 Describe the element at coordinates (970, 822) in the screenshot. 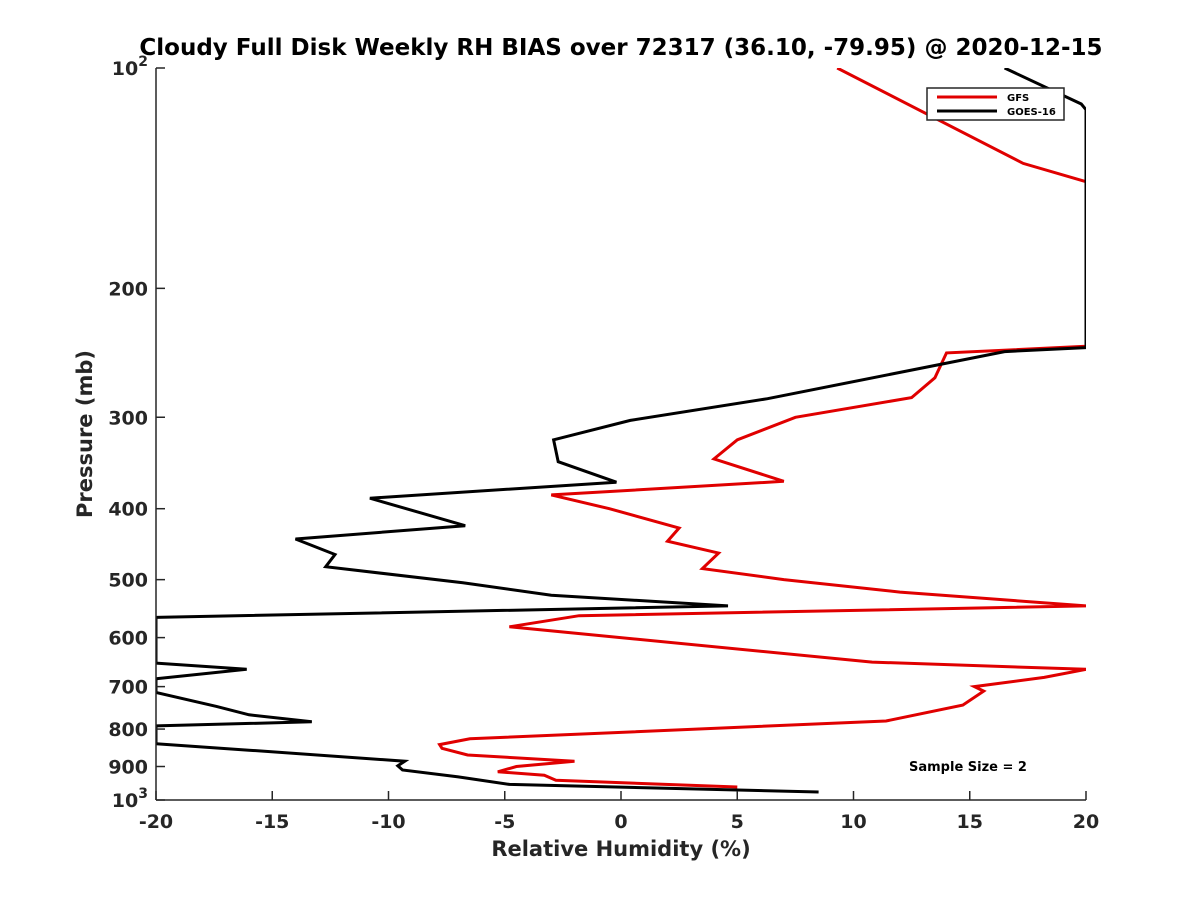

I see `x-tick-label: 15` at that location.